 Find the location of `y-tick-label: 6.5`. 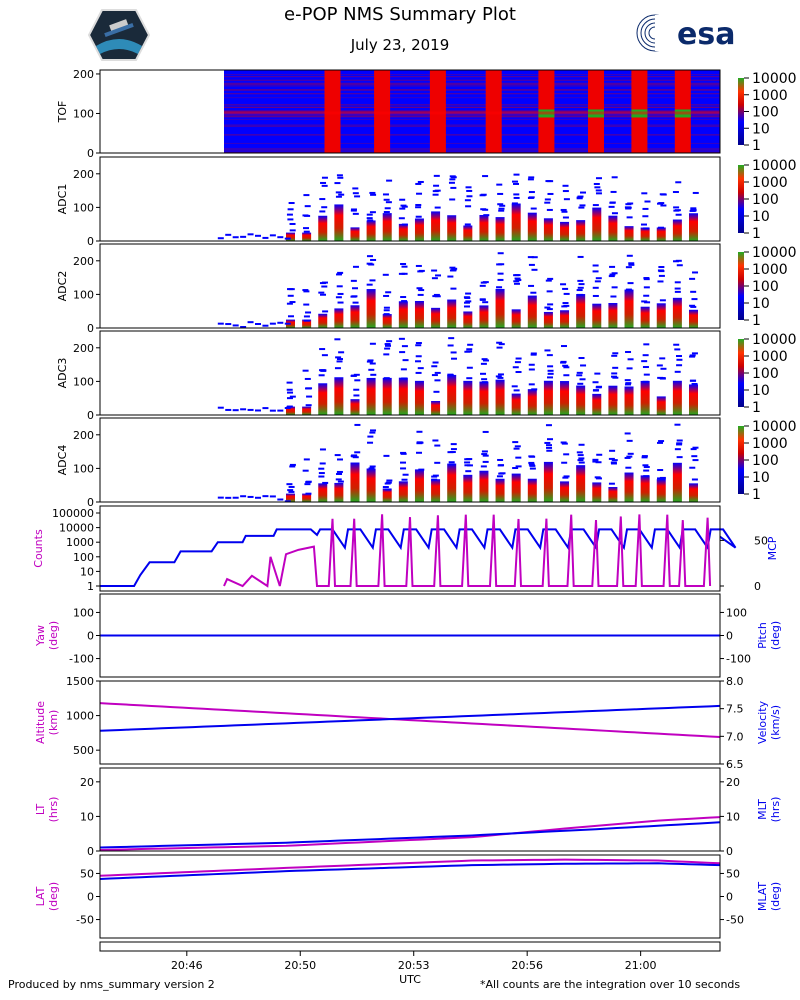

y-tick-label: 6.5 is located at coordinates (735, 764).